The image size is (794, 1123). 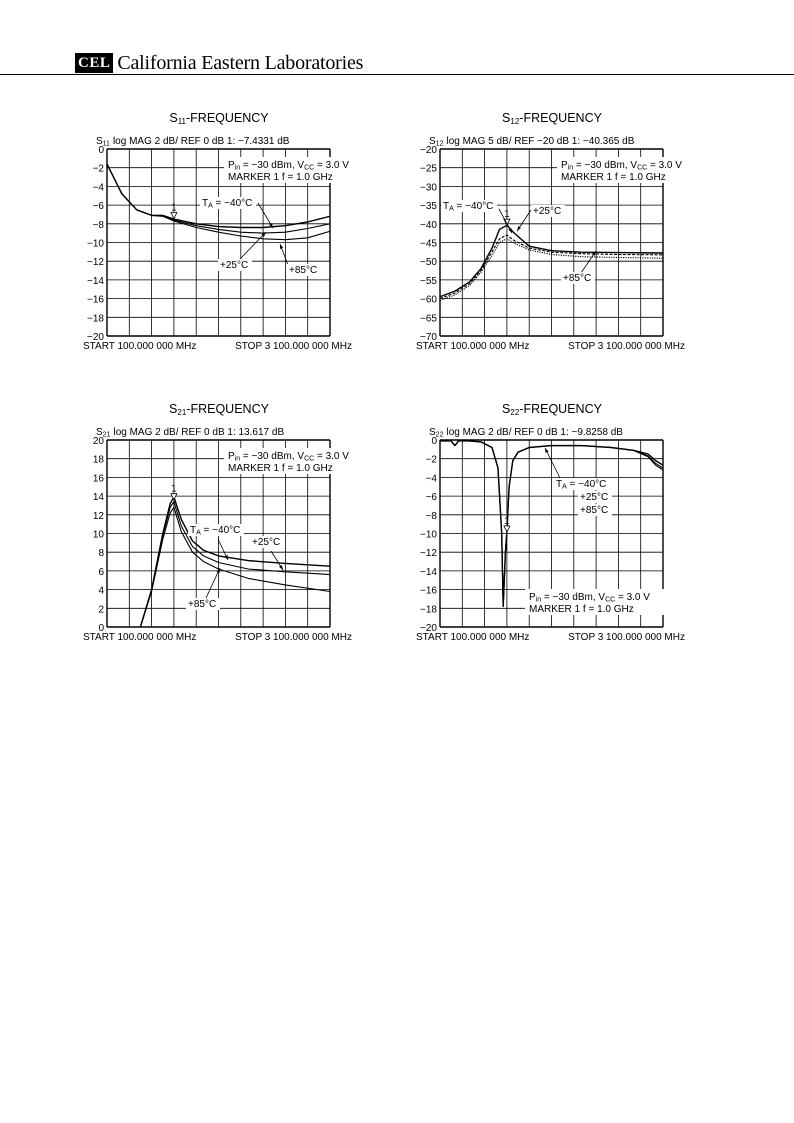 I want to click on header-subscript: 12, so click(x=440, y=144).